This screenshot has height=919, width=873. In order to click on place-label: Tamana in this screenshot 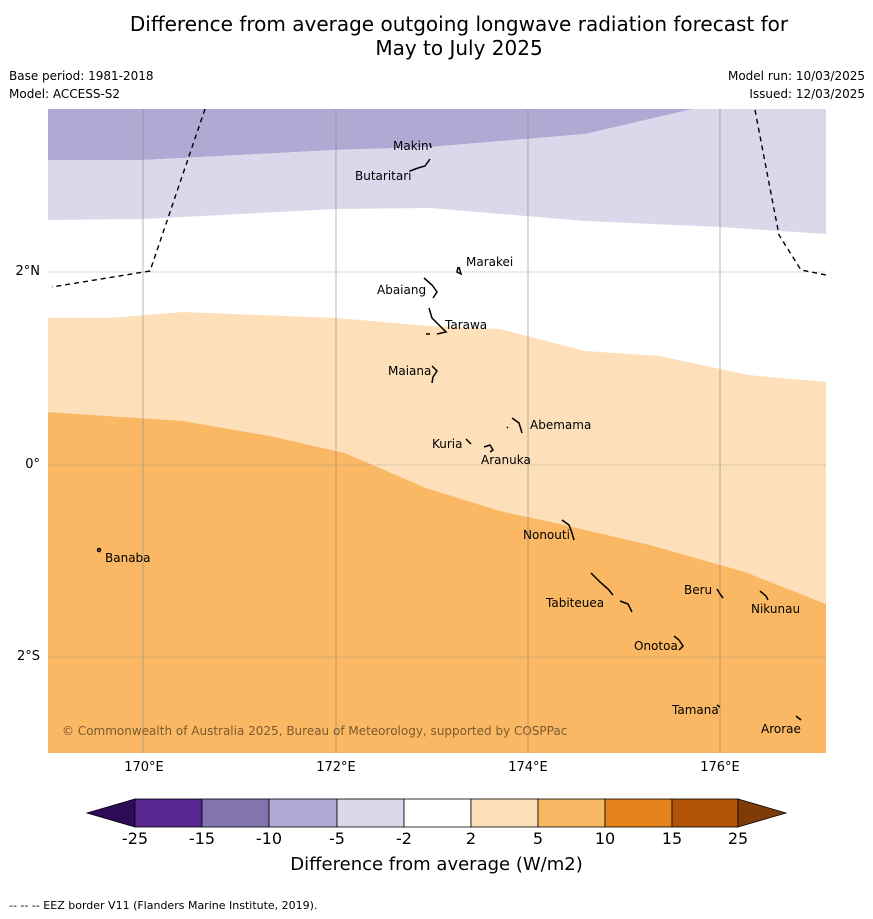, I will do `click(695, 710)`.